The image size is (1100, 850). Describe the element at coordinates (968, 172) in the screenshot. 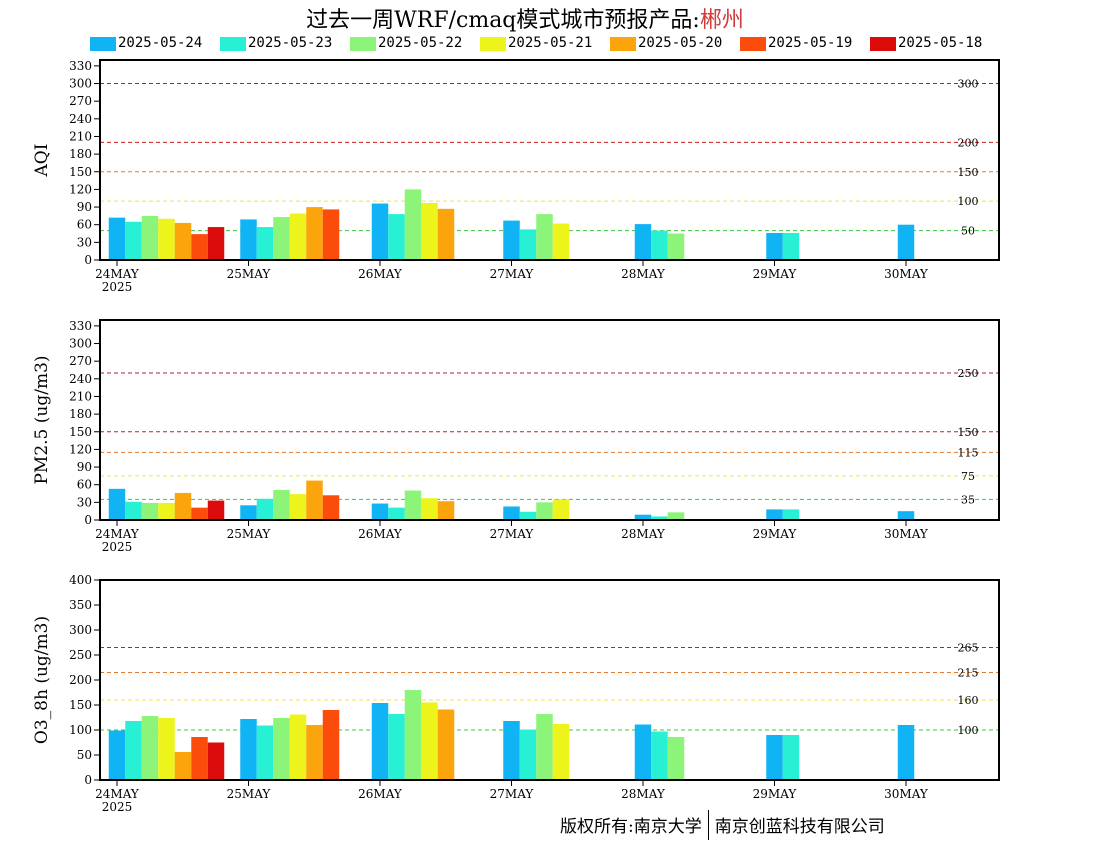

I see `threshold-label: 150` at that location.